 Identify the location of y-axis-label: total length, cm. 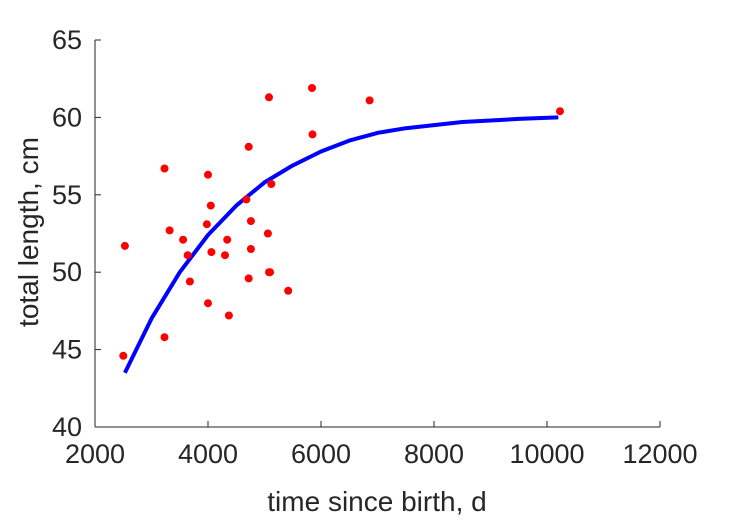
(28, 232).